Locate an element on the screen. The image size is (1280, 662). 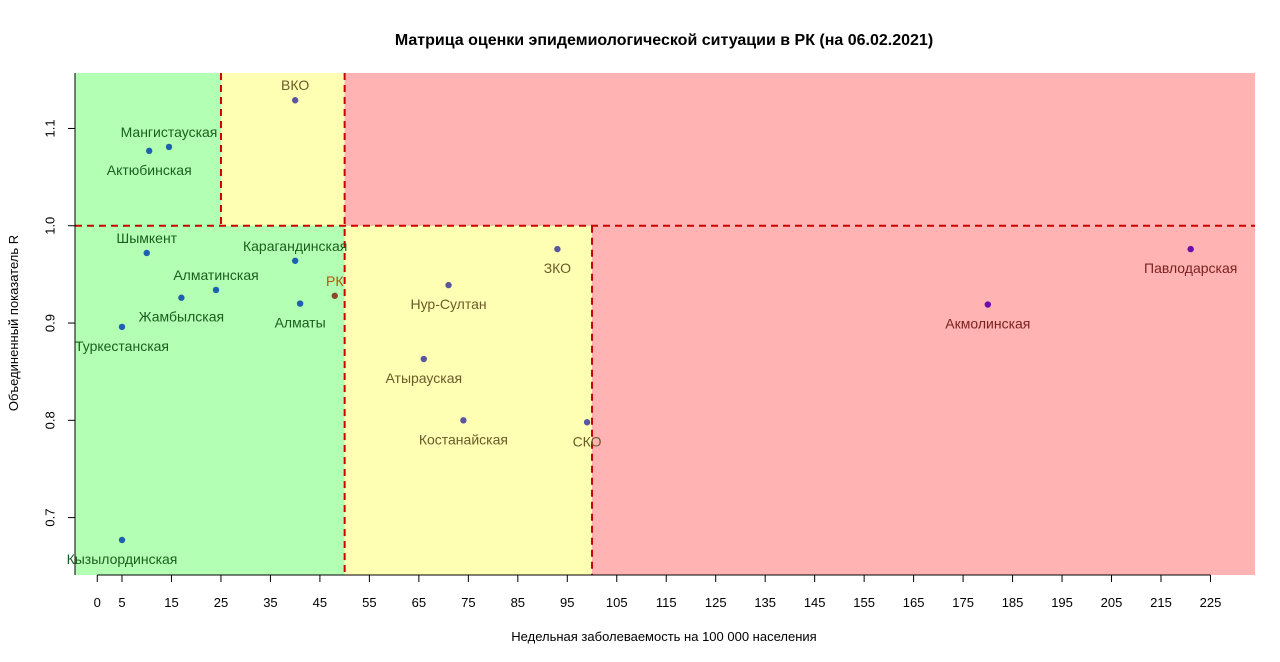
point-label: Атырауская is located at coordinates (424, 378).